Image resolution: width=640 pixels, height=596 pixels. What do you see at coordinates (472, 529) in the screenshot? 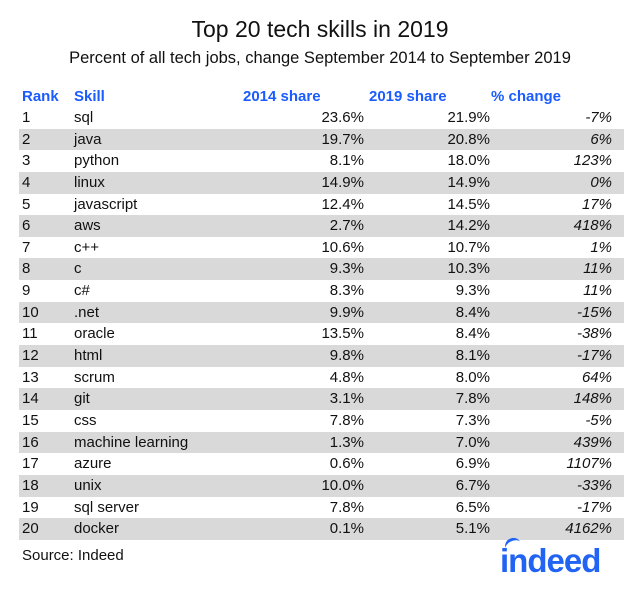
I see `cell-2019-share: 5.1%` at bounding box center [472, 529].